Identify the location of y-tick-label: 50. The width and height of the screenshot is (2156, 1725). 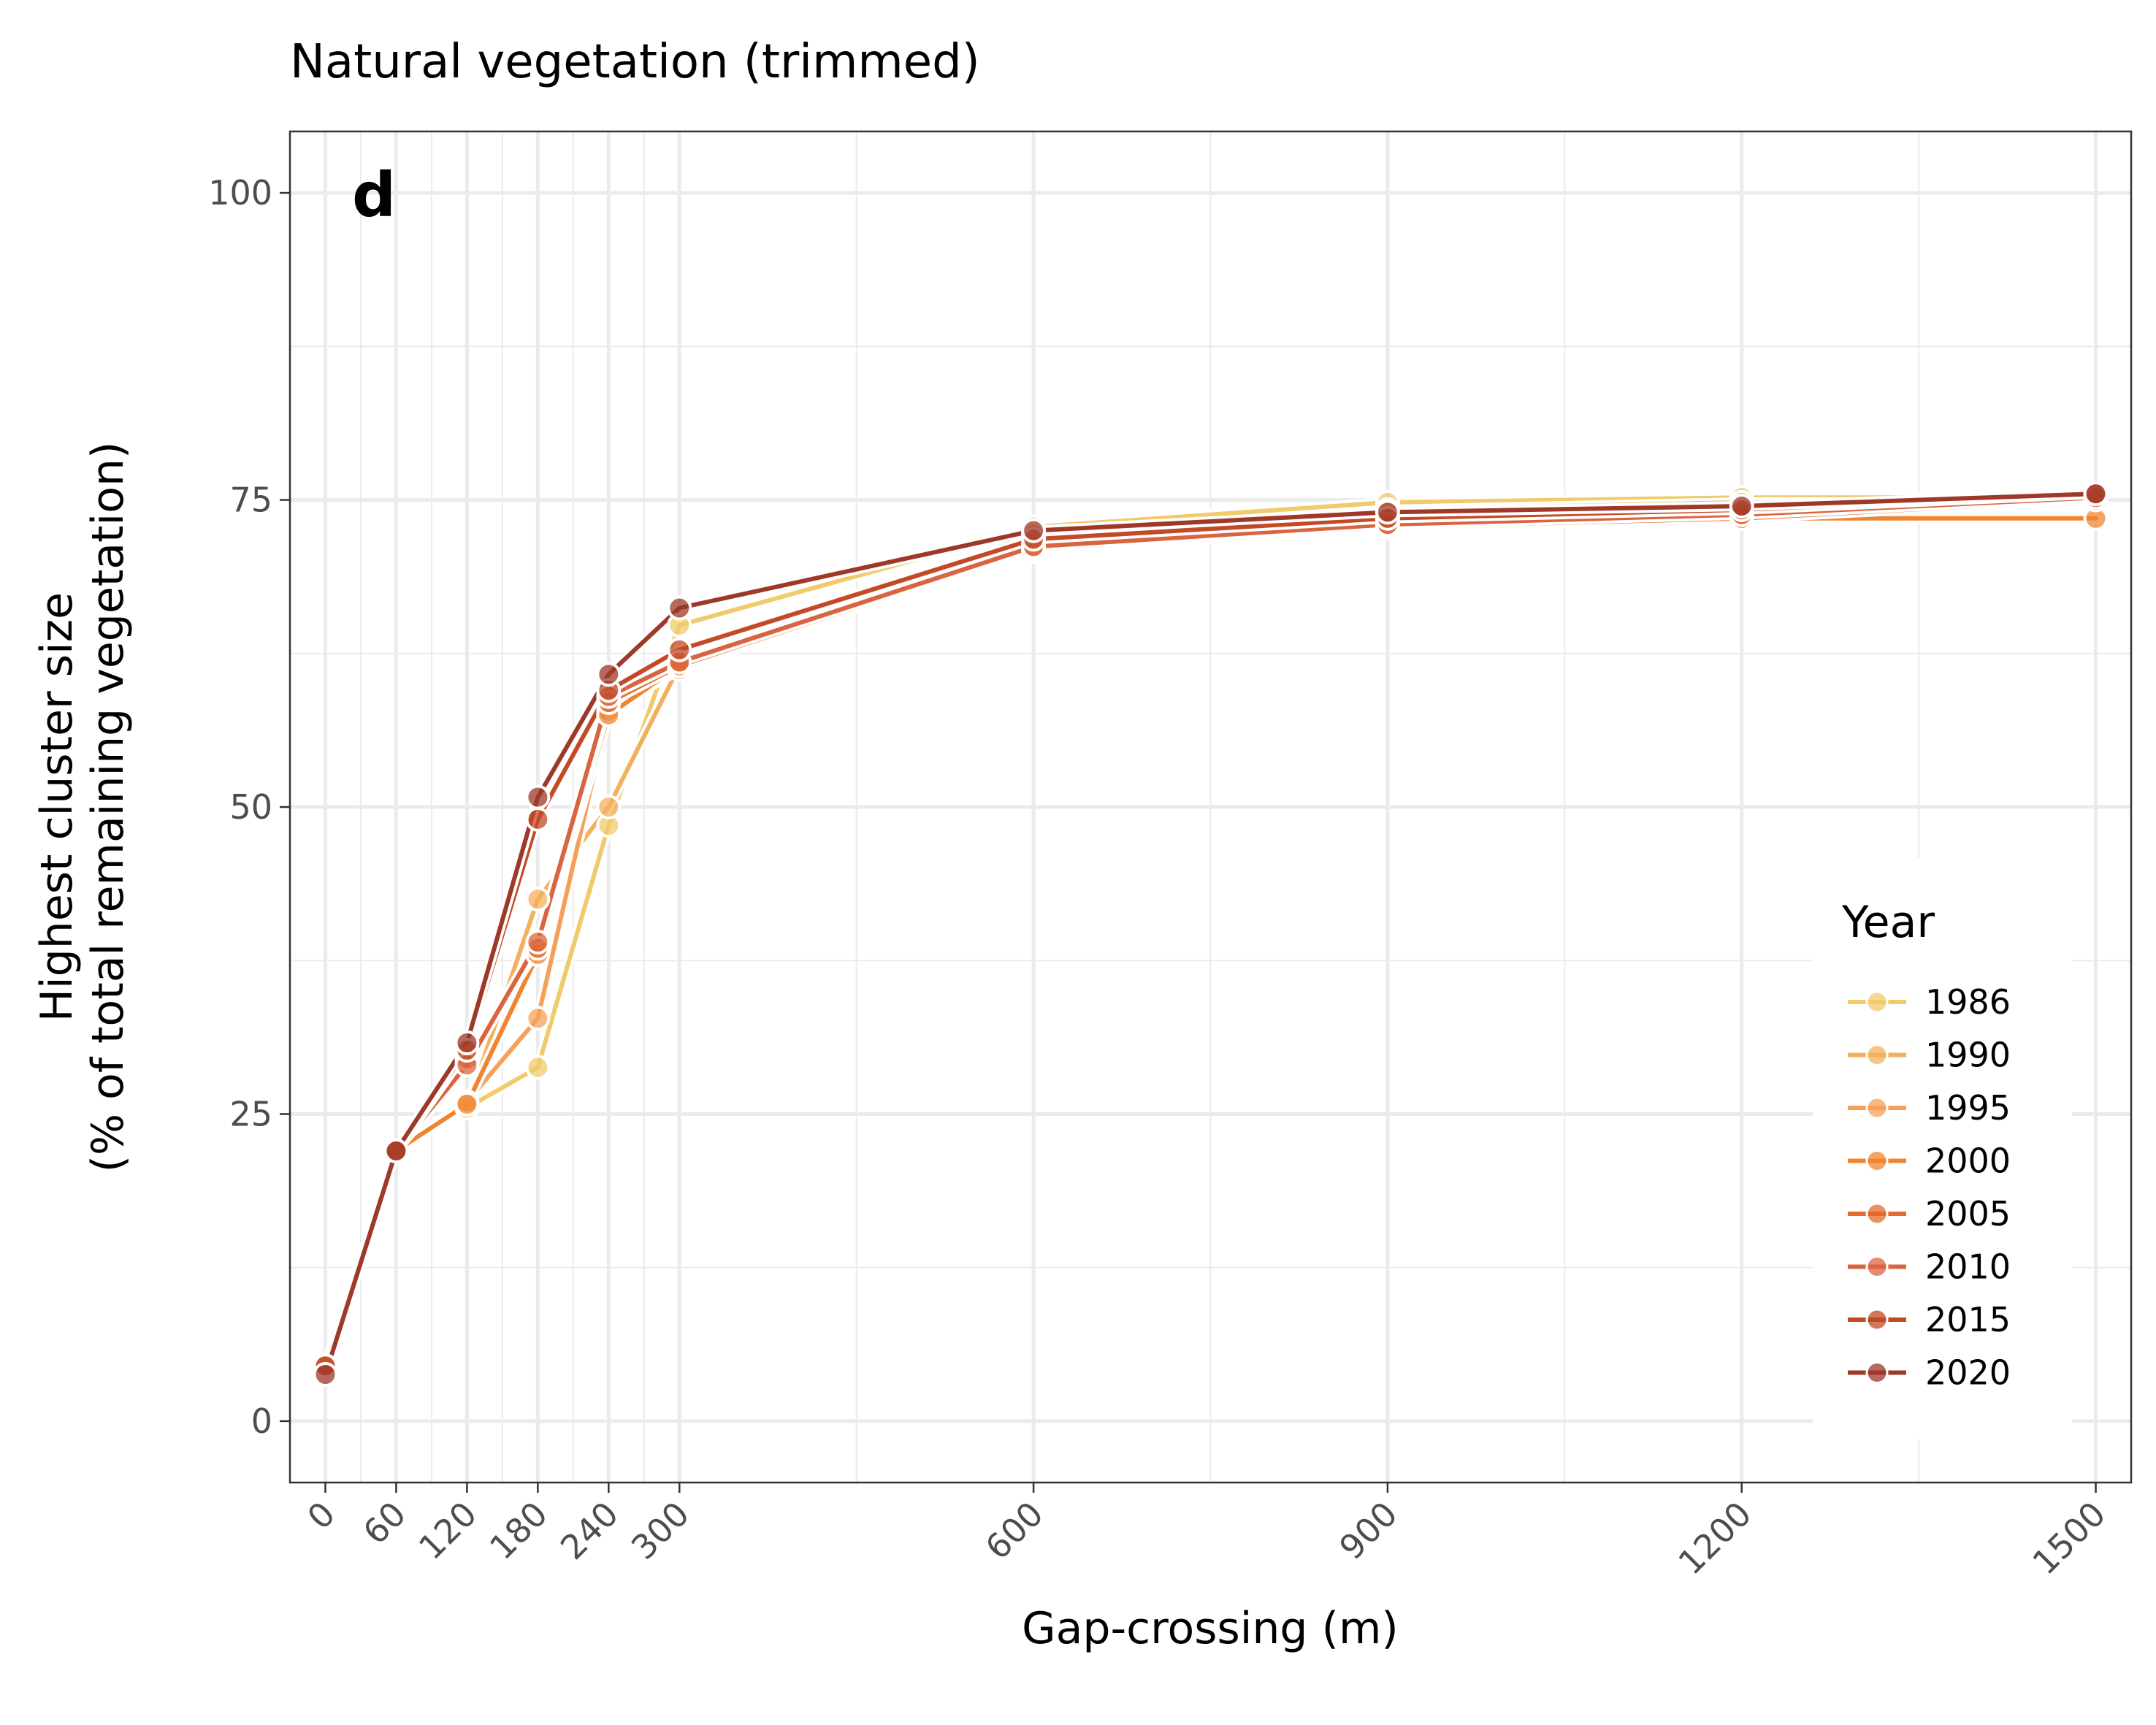
(251, 807).